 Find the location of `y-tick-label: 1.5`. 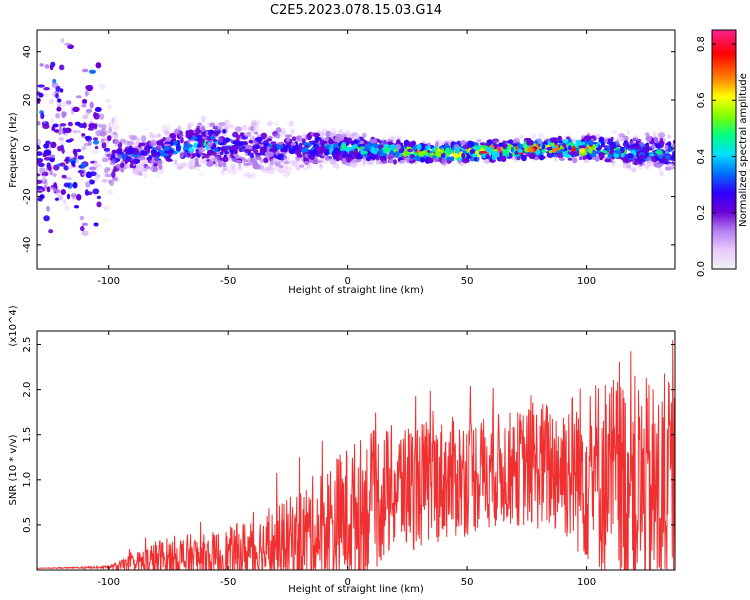

y-tick-label: 1.5 is located at coordinates (27, 435).